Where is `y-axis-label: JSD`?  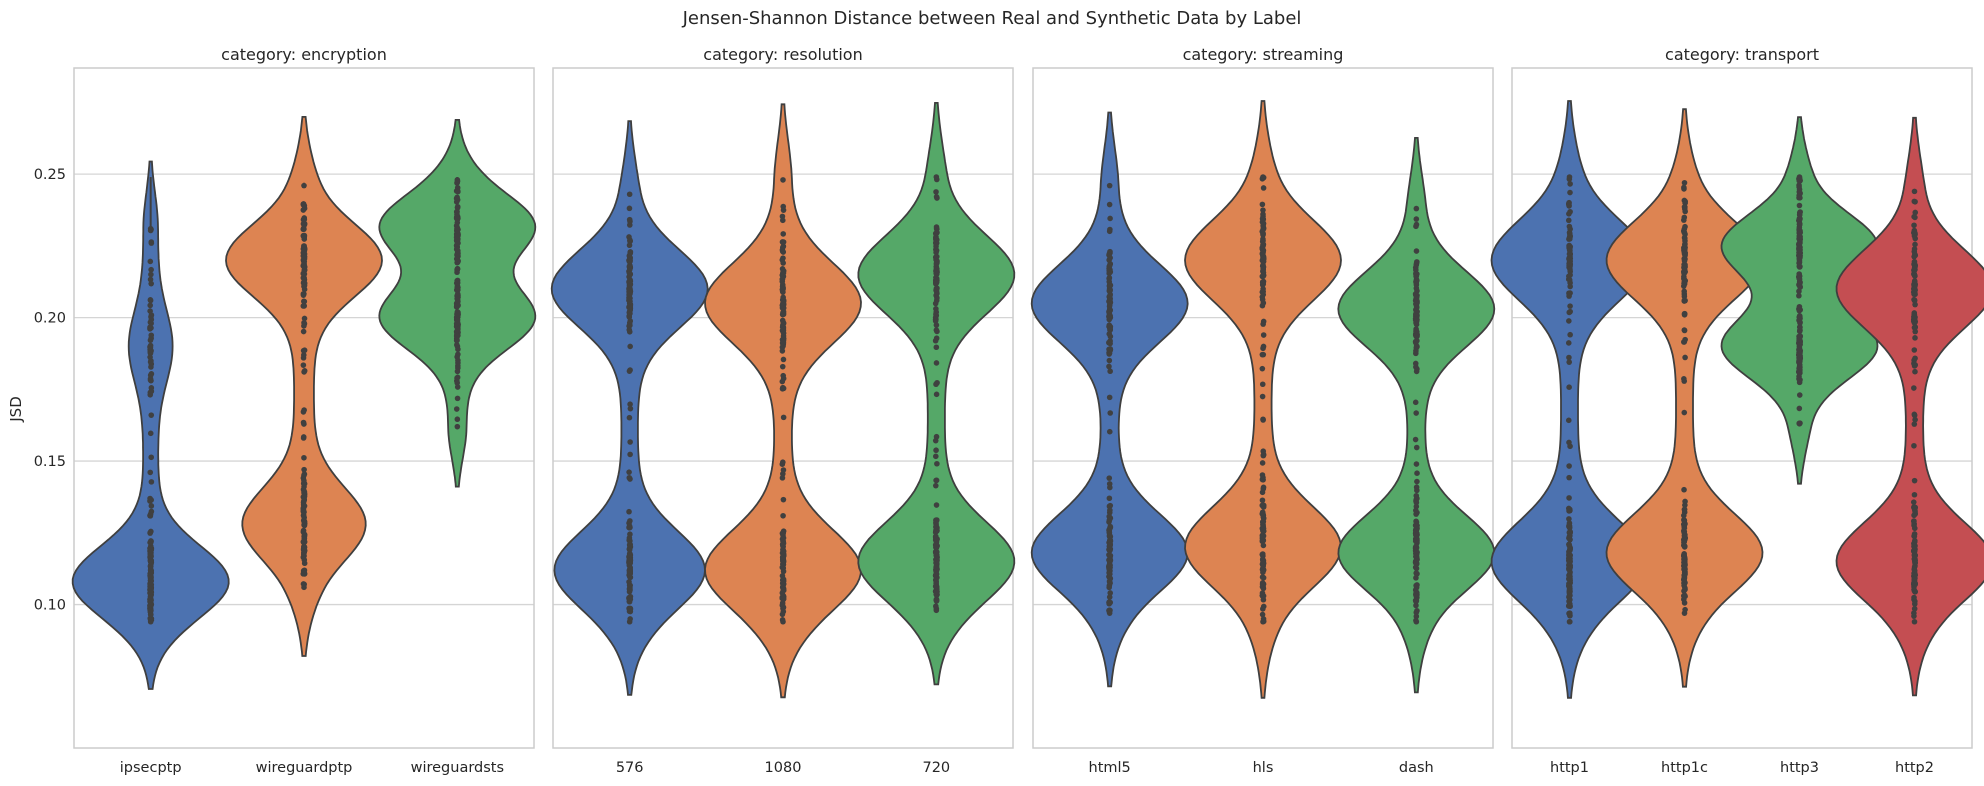 y-axis-label: JSD is located at coordinates (16, 409).